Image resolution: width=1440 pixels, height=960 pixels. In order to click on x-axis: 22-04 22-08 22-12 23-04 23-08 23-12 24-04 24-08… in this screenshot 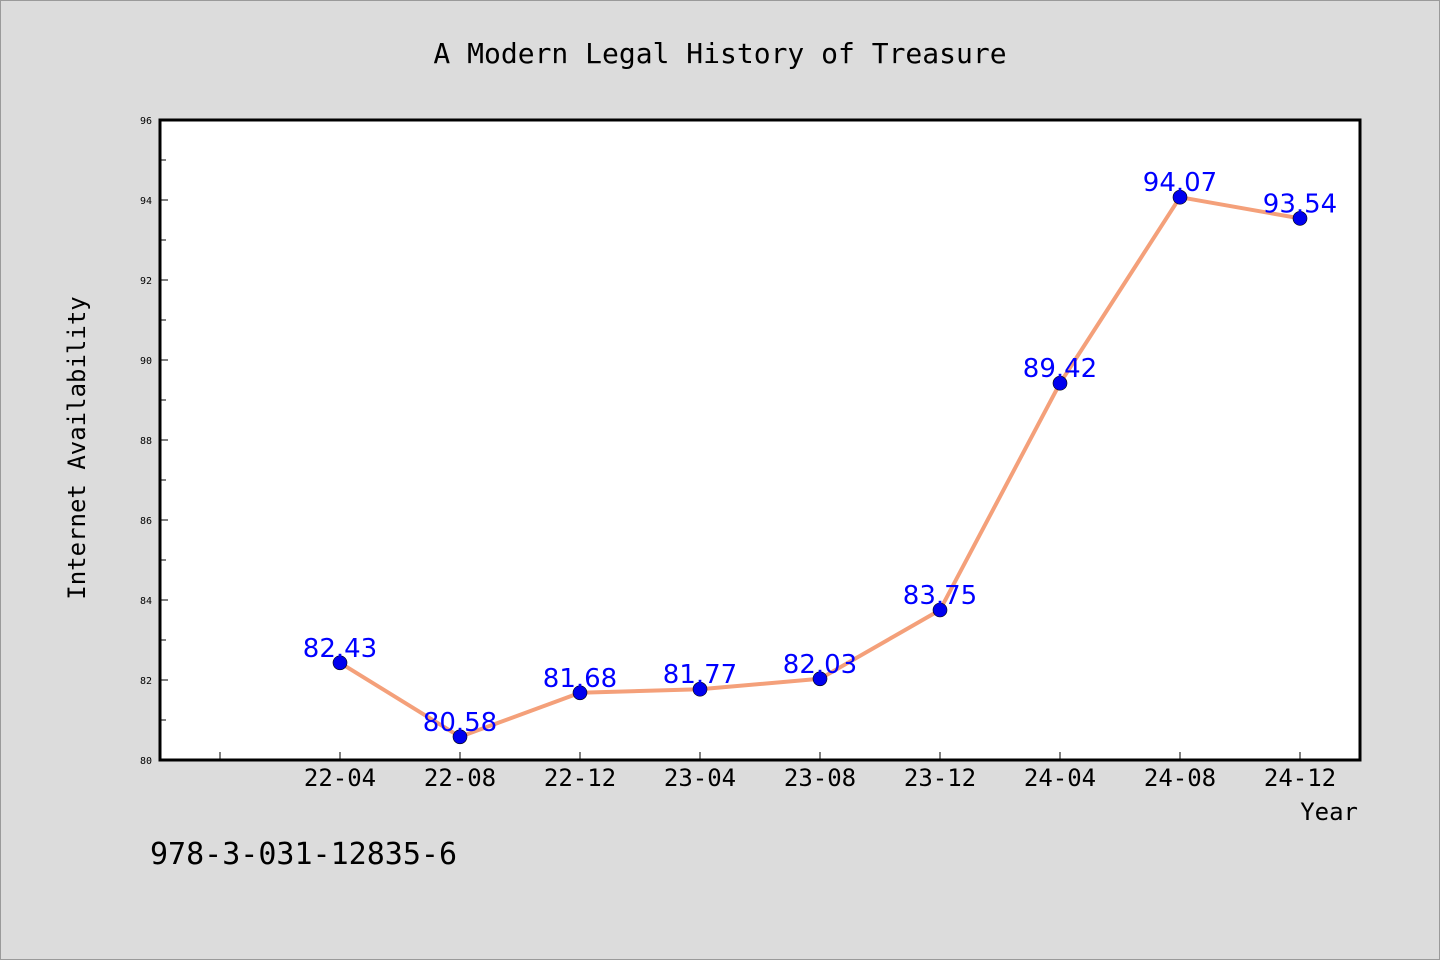, I will do `click(777, 772)`.